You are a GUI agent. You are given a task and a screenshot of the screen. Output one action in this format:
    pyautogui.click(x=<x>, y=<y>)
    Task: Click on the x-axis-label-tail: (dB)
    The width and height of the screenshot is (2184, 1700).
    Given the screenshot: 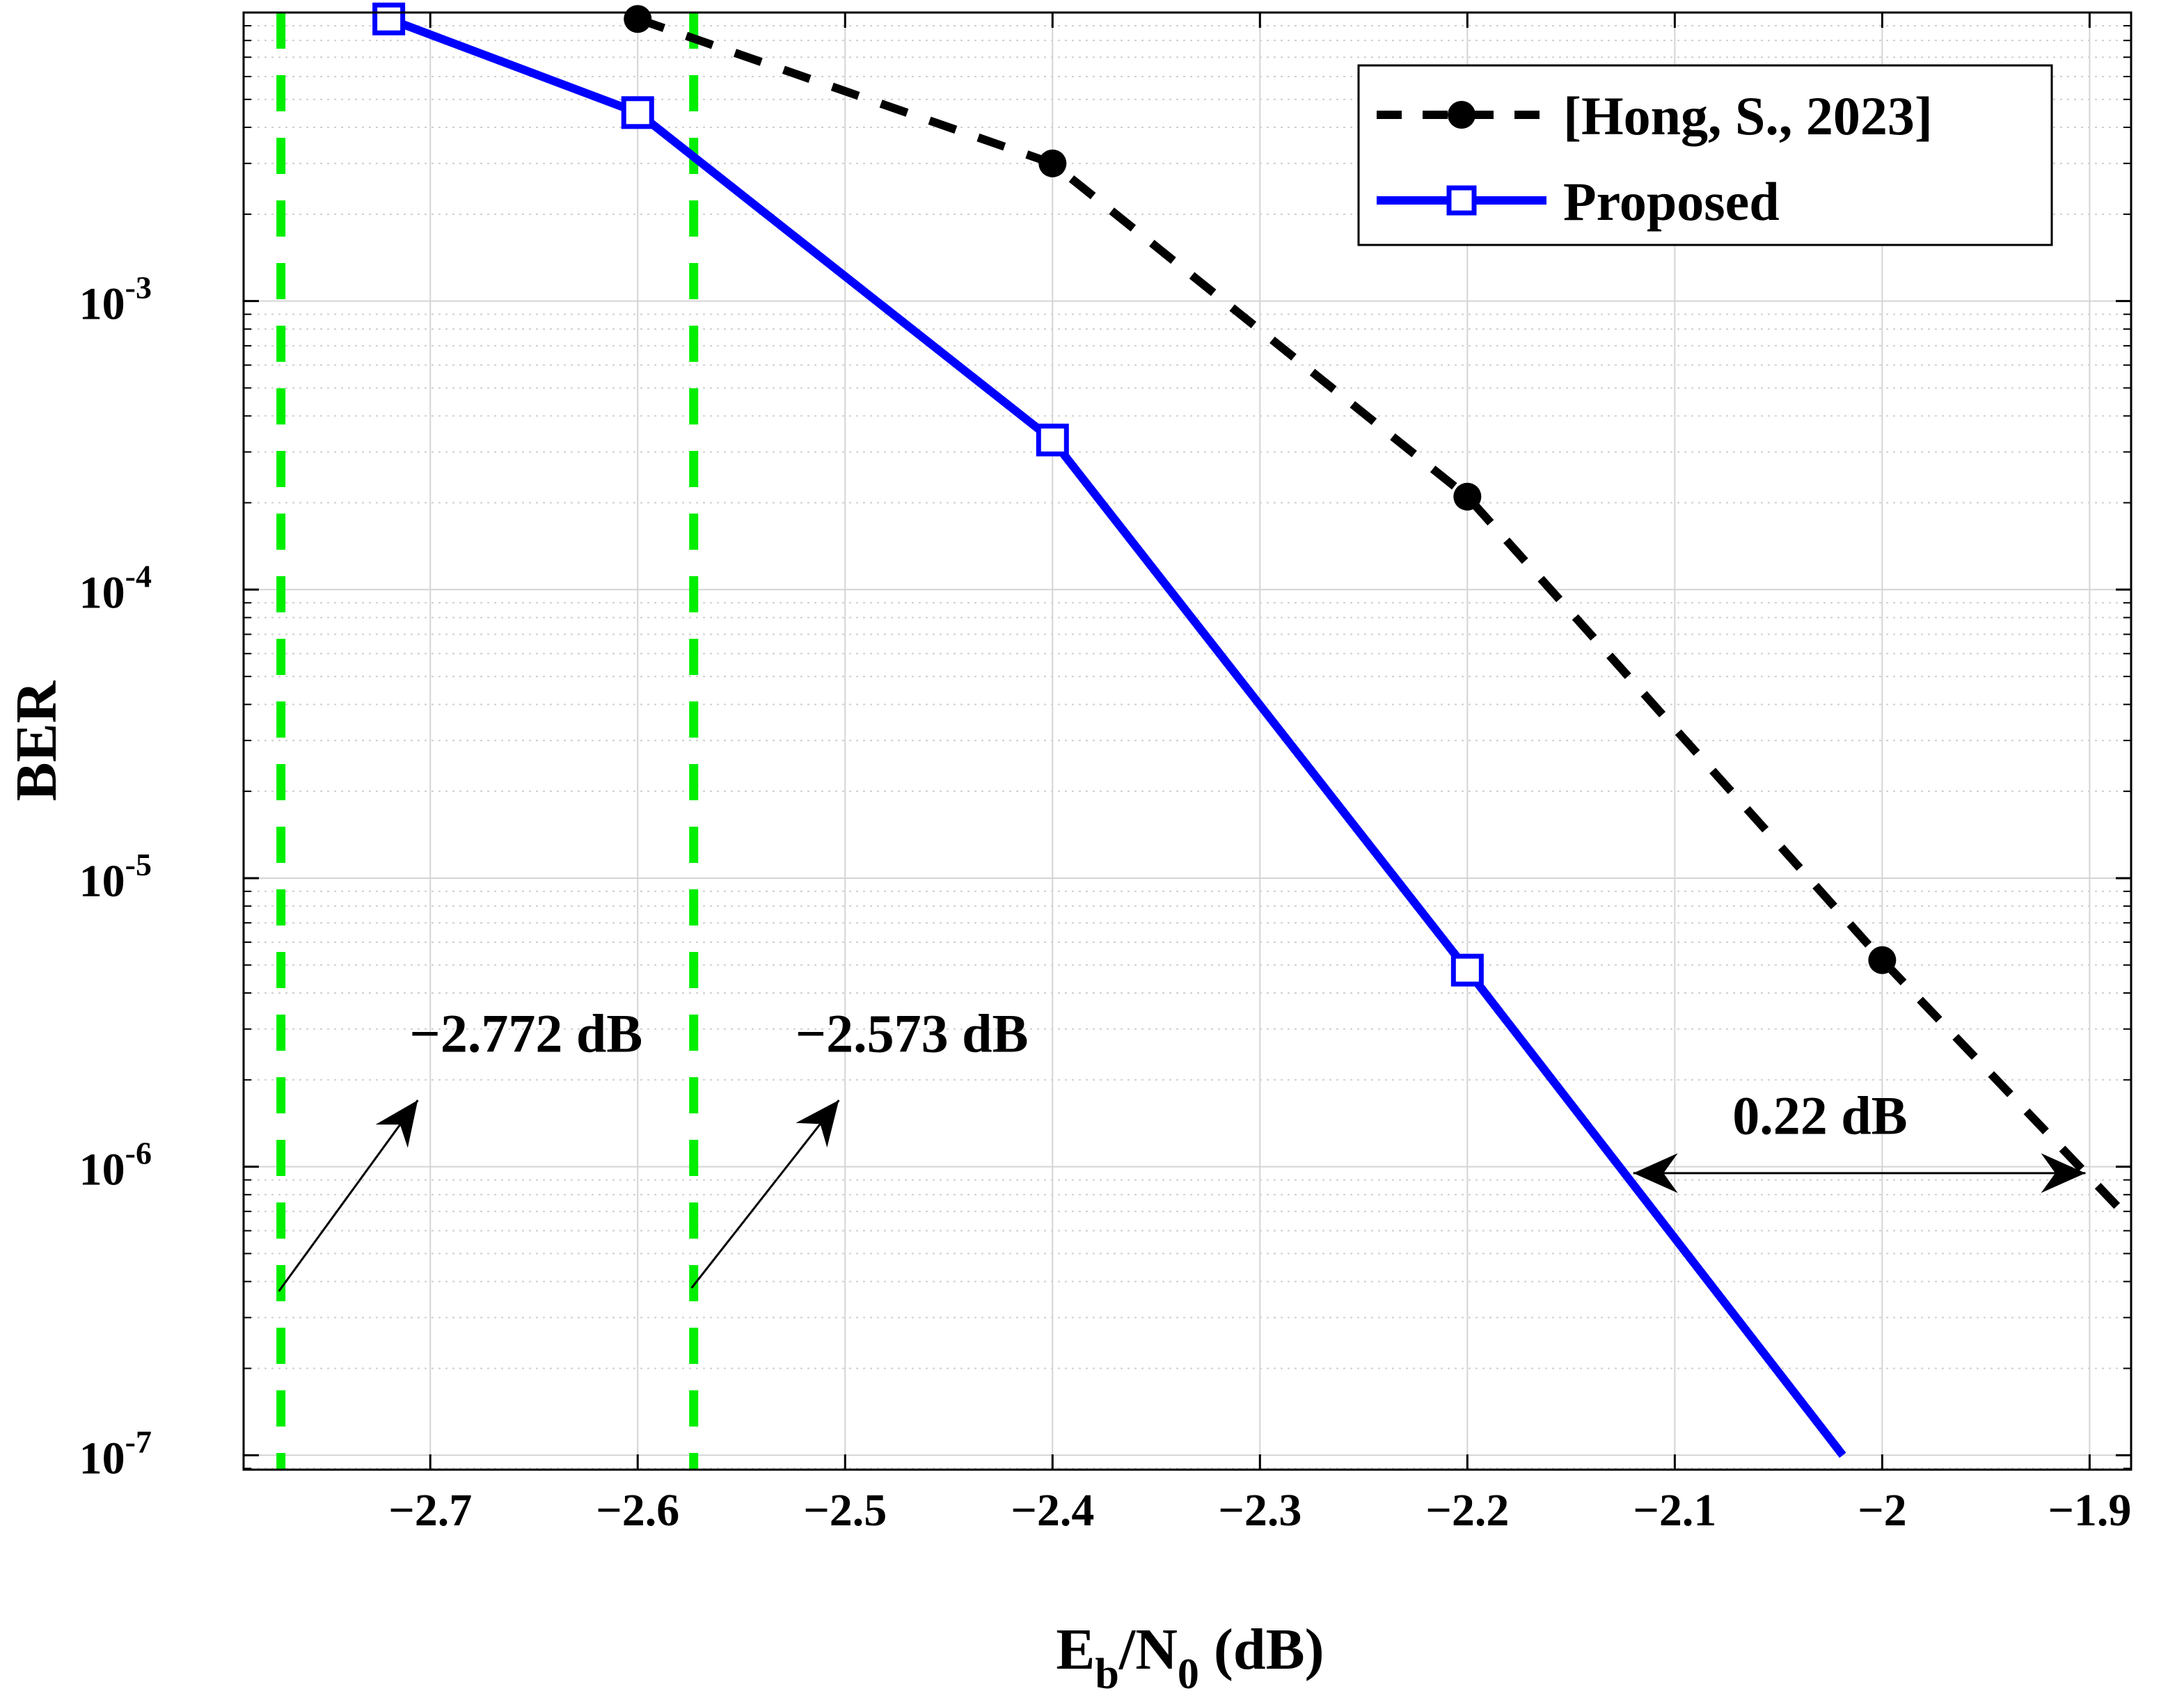 What is the action you would take?
    pyautogui.click(x=1262, y=1649)
    